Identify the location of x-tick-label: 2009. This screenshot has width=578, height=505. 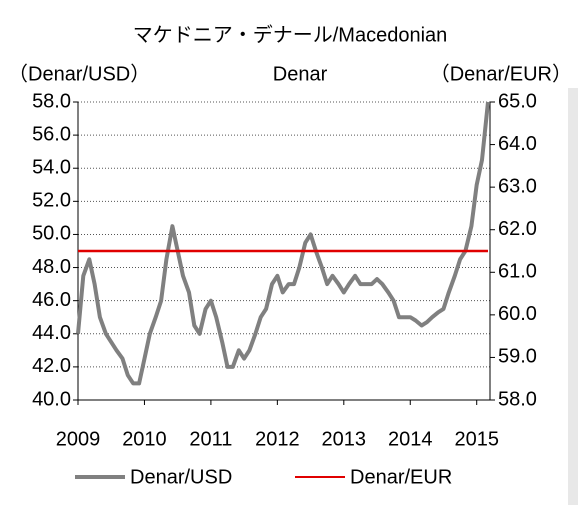
(78, 439).